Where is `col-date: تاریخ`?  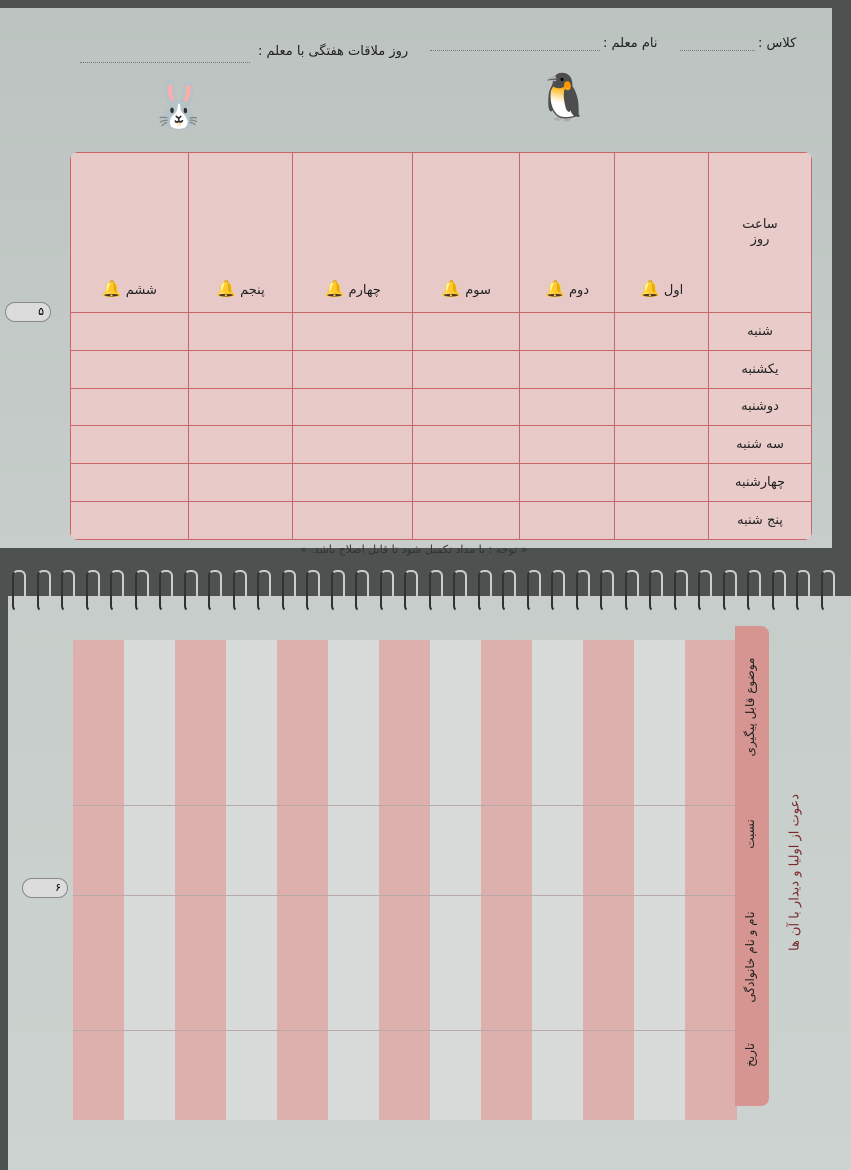
col-date: تاریخ is located at coordinates (750, 1055).